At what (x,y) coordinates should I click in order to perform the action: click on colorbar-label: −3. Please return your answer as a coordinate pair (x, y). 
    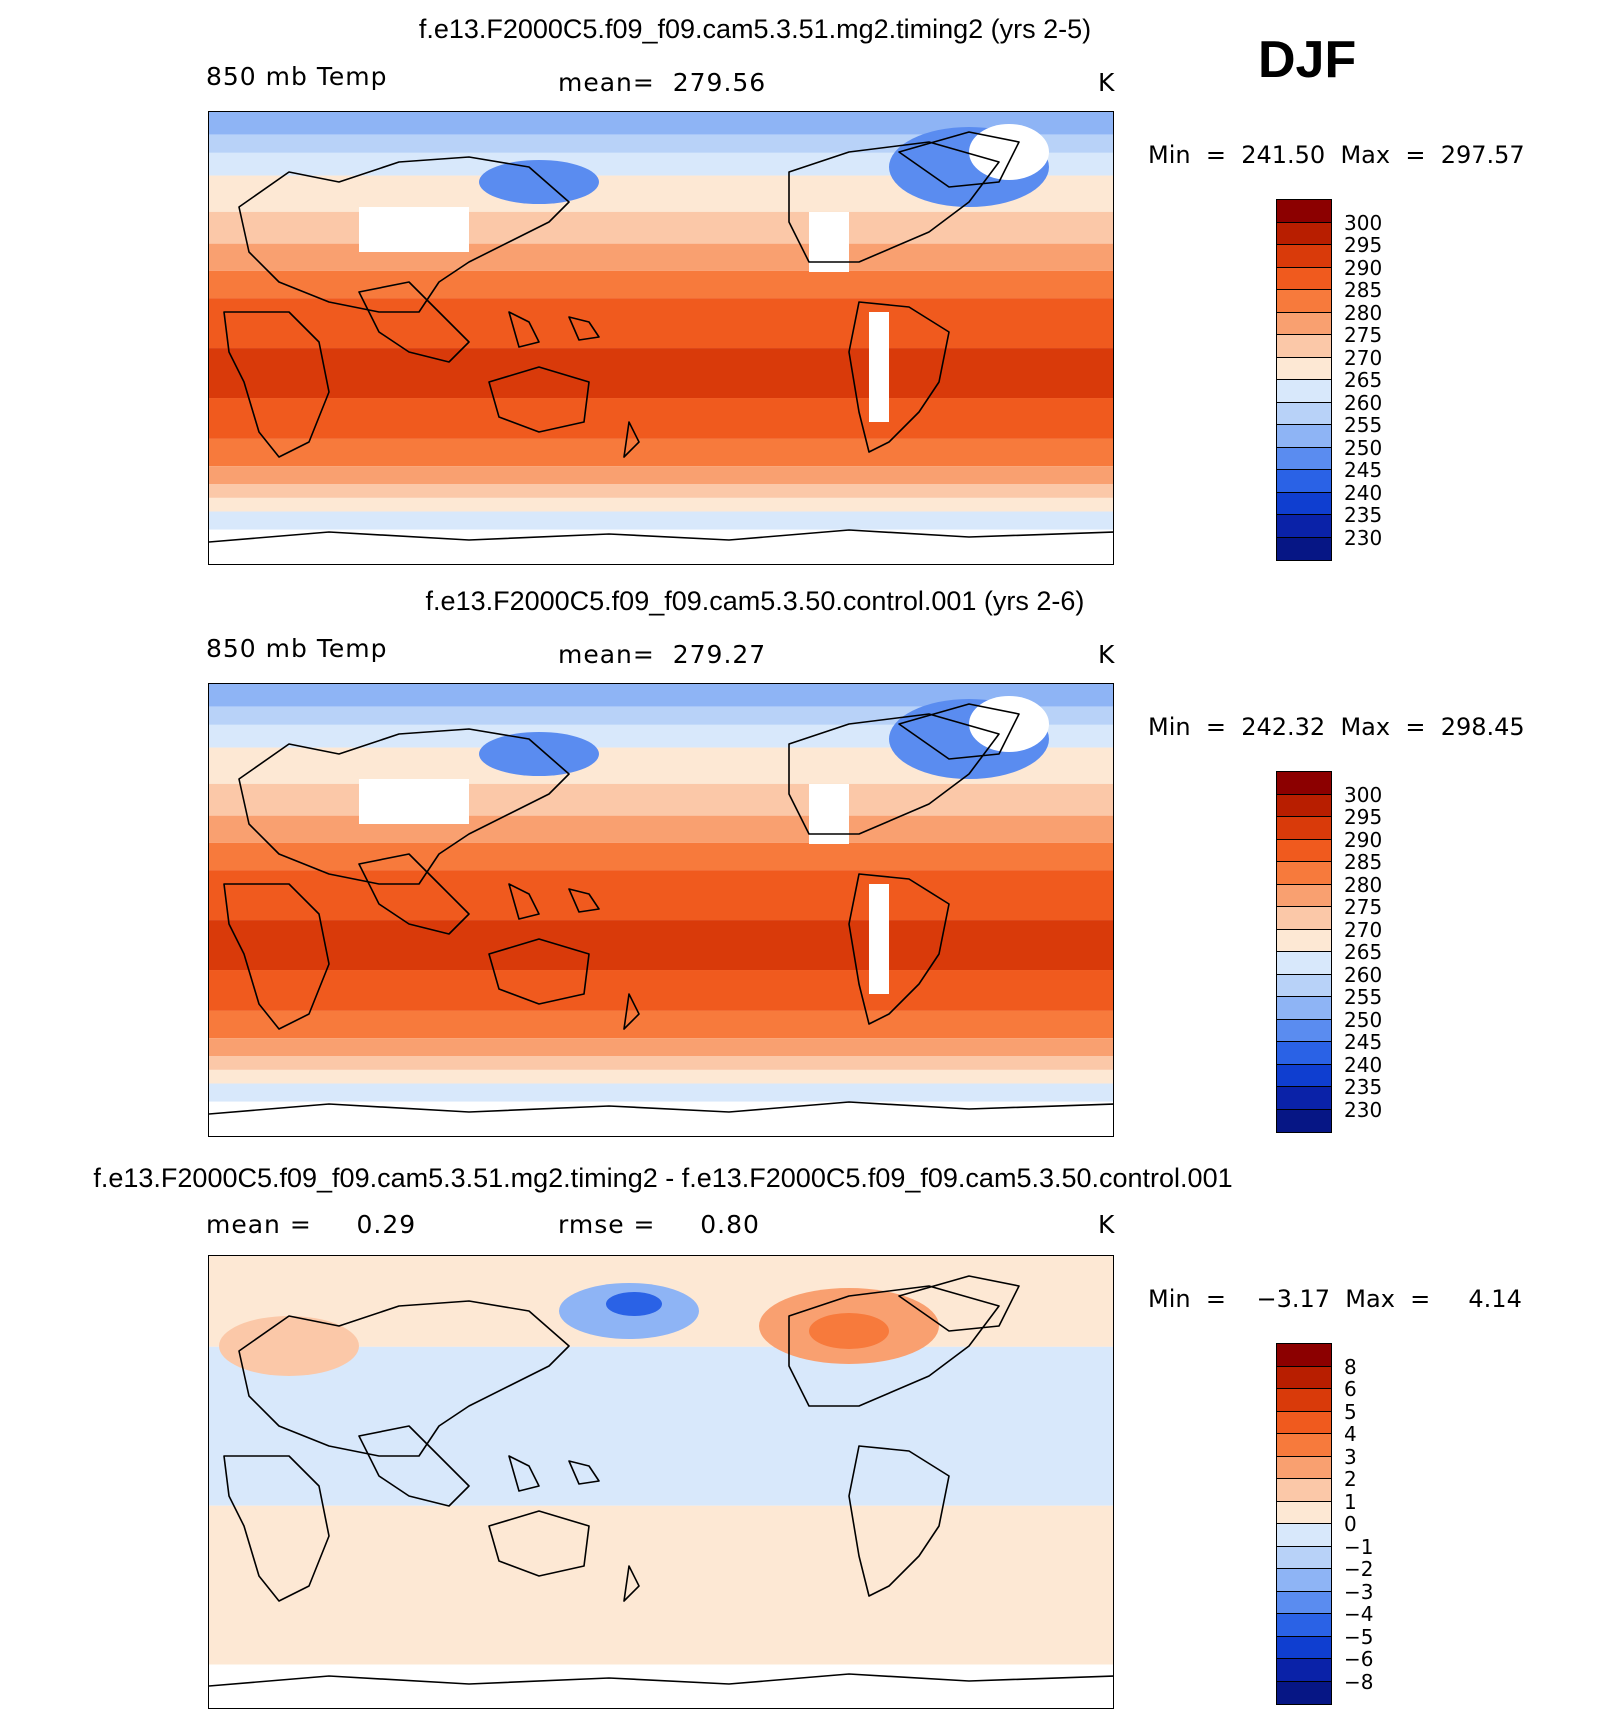
    Looking at the image, I should click on (1359, 1591).